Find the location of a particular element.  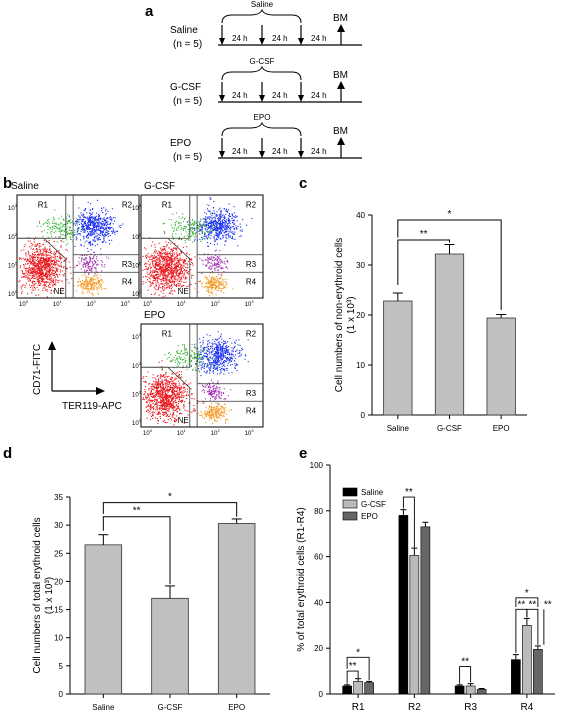

tick-exponent: 3 is located at coordinates (140, 205).